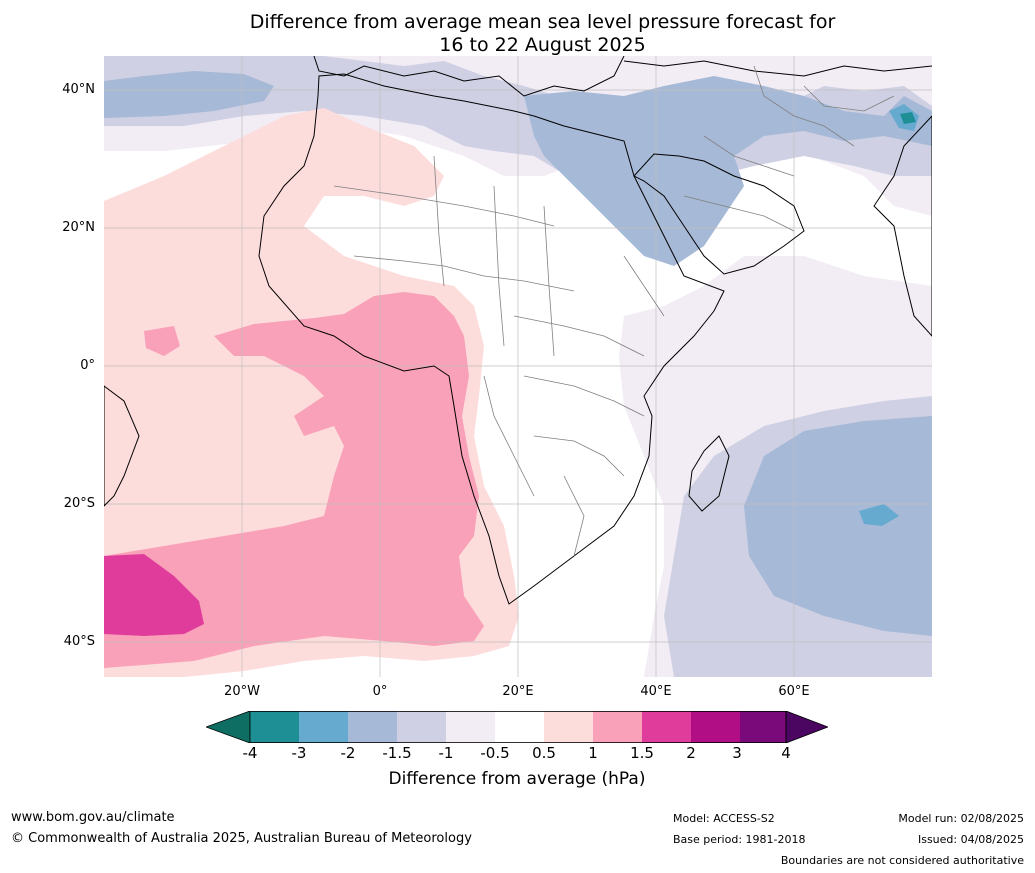 The image size is (1035, 873). Describe the element at coordinates (794, 691) in the screenshot. I see `lon-label-60e: 60°E` at that location.